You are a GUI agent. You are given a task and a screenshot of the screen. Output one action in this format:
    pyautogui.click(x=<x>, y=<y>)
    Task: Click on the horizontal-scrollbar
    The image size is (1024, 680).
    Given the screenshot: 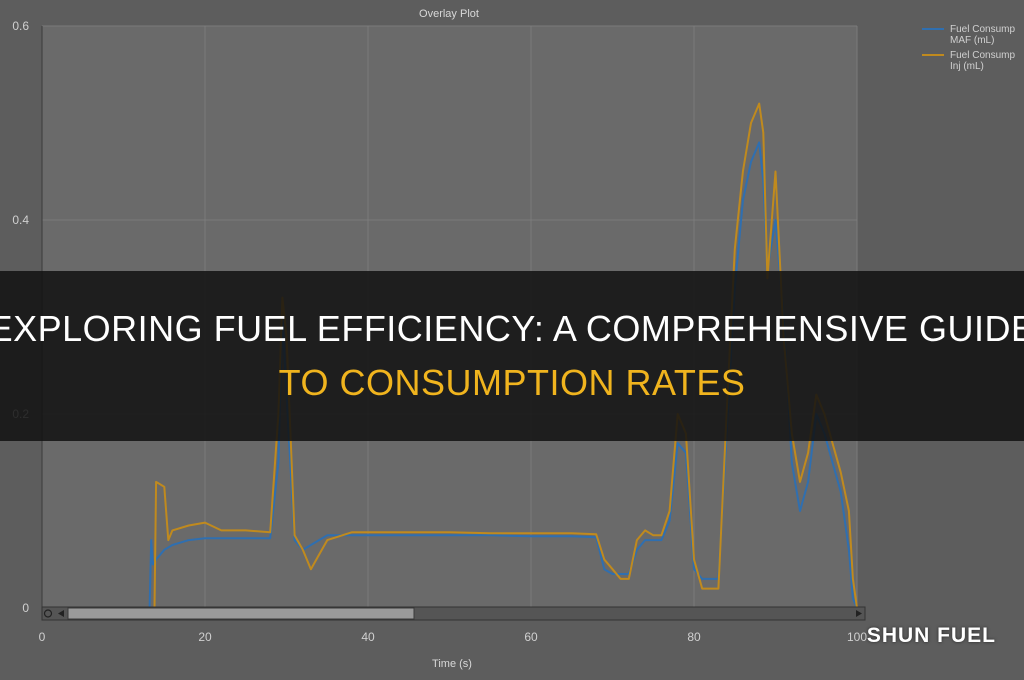 What is the action you would take?
    pyautogui.click(x=453, y=613)
    